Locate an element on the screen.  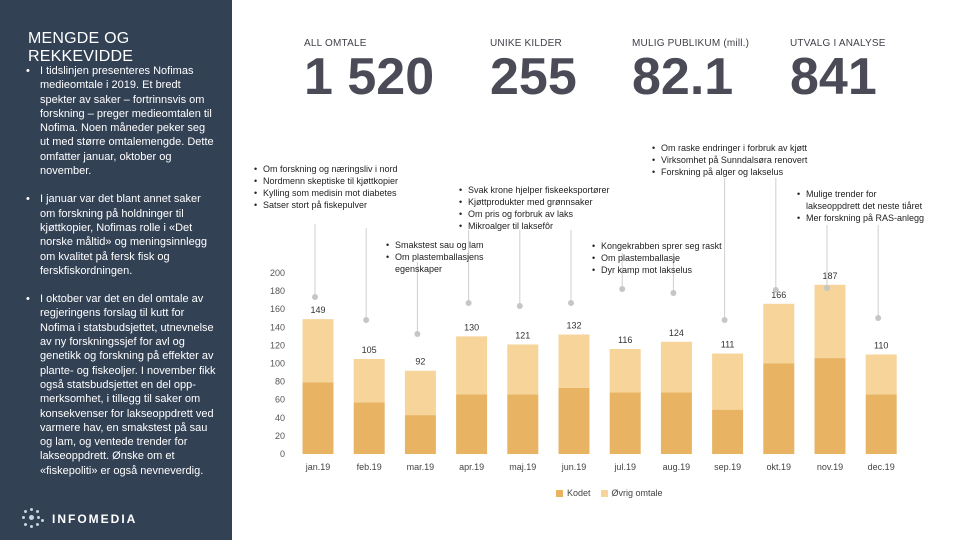
kpi-all-omtale: ALL OMTALE 1 520 is located at coordinates (369, 70).